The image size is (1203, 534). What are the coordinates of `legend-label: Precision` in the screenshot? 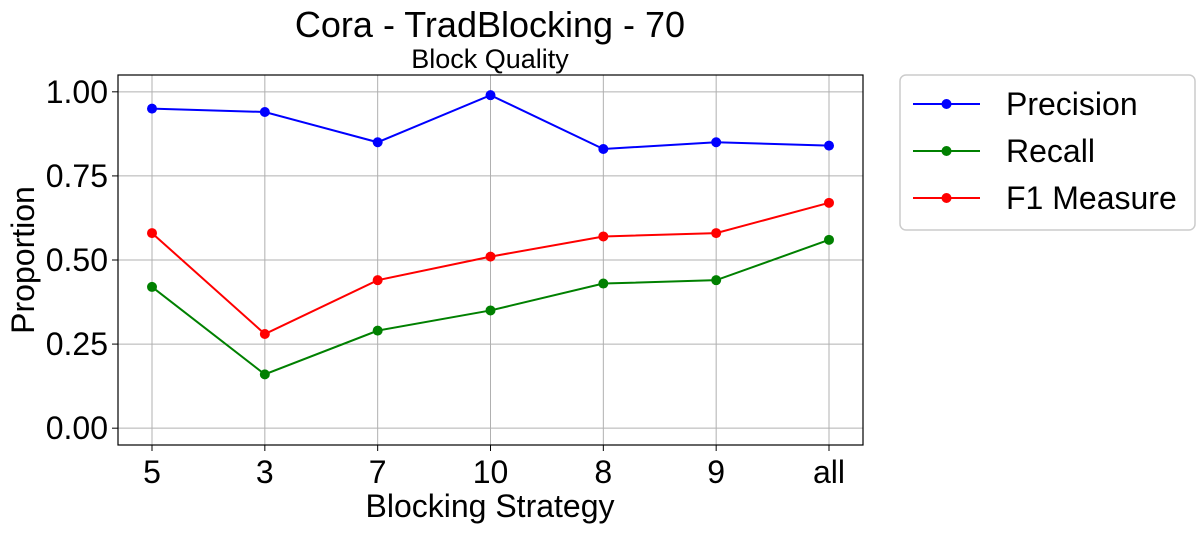 It's located at (1072, 104).